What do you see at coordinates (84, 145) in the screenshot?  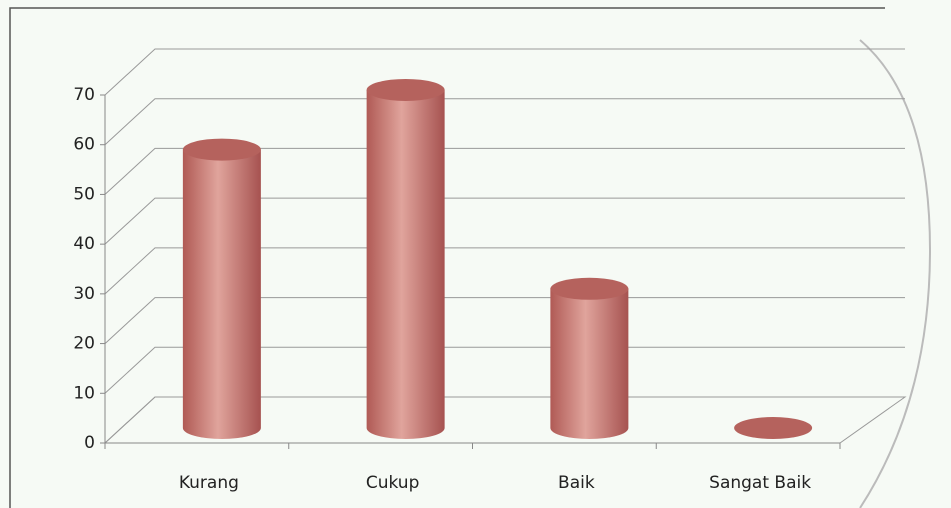 I see `y-tick-label: 60` at bounding box center [84, 145].